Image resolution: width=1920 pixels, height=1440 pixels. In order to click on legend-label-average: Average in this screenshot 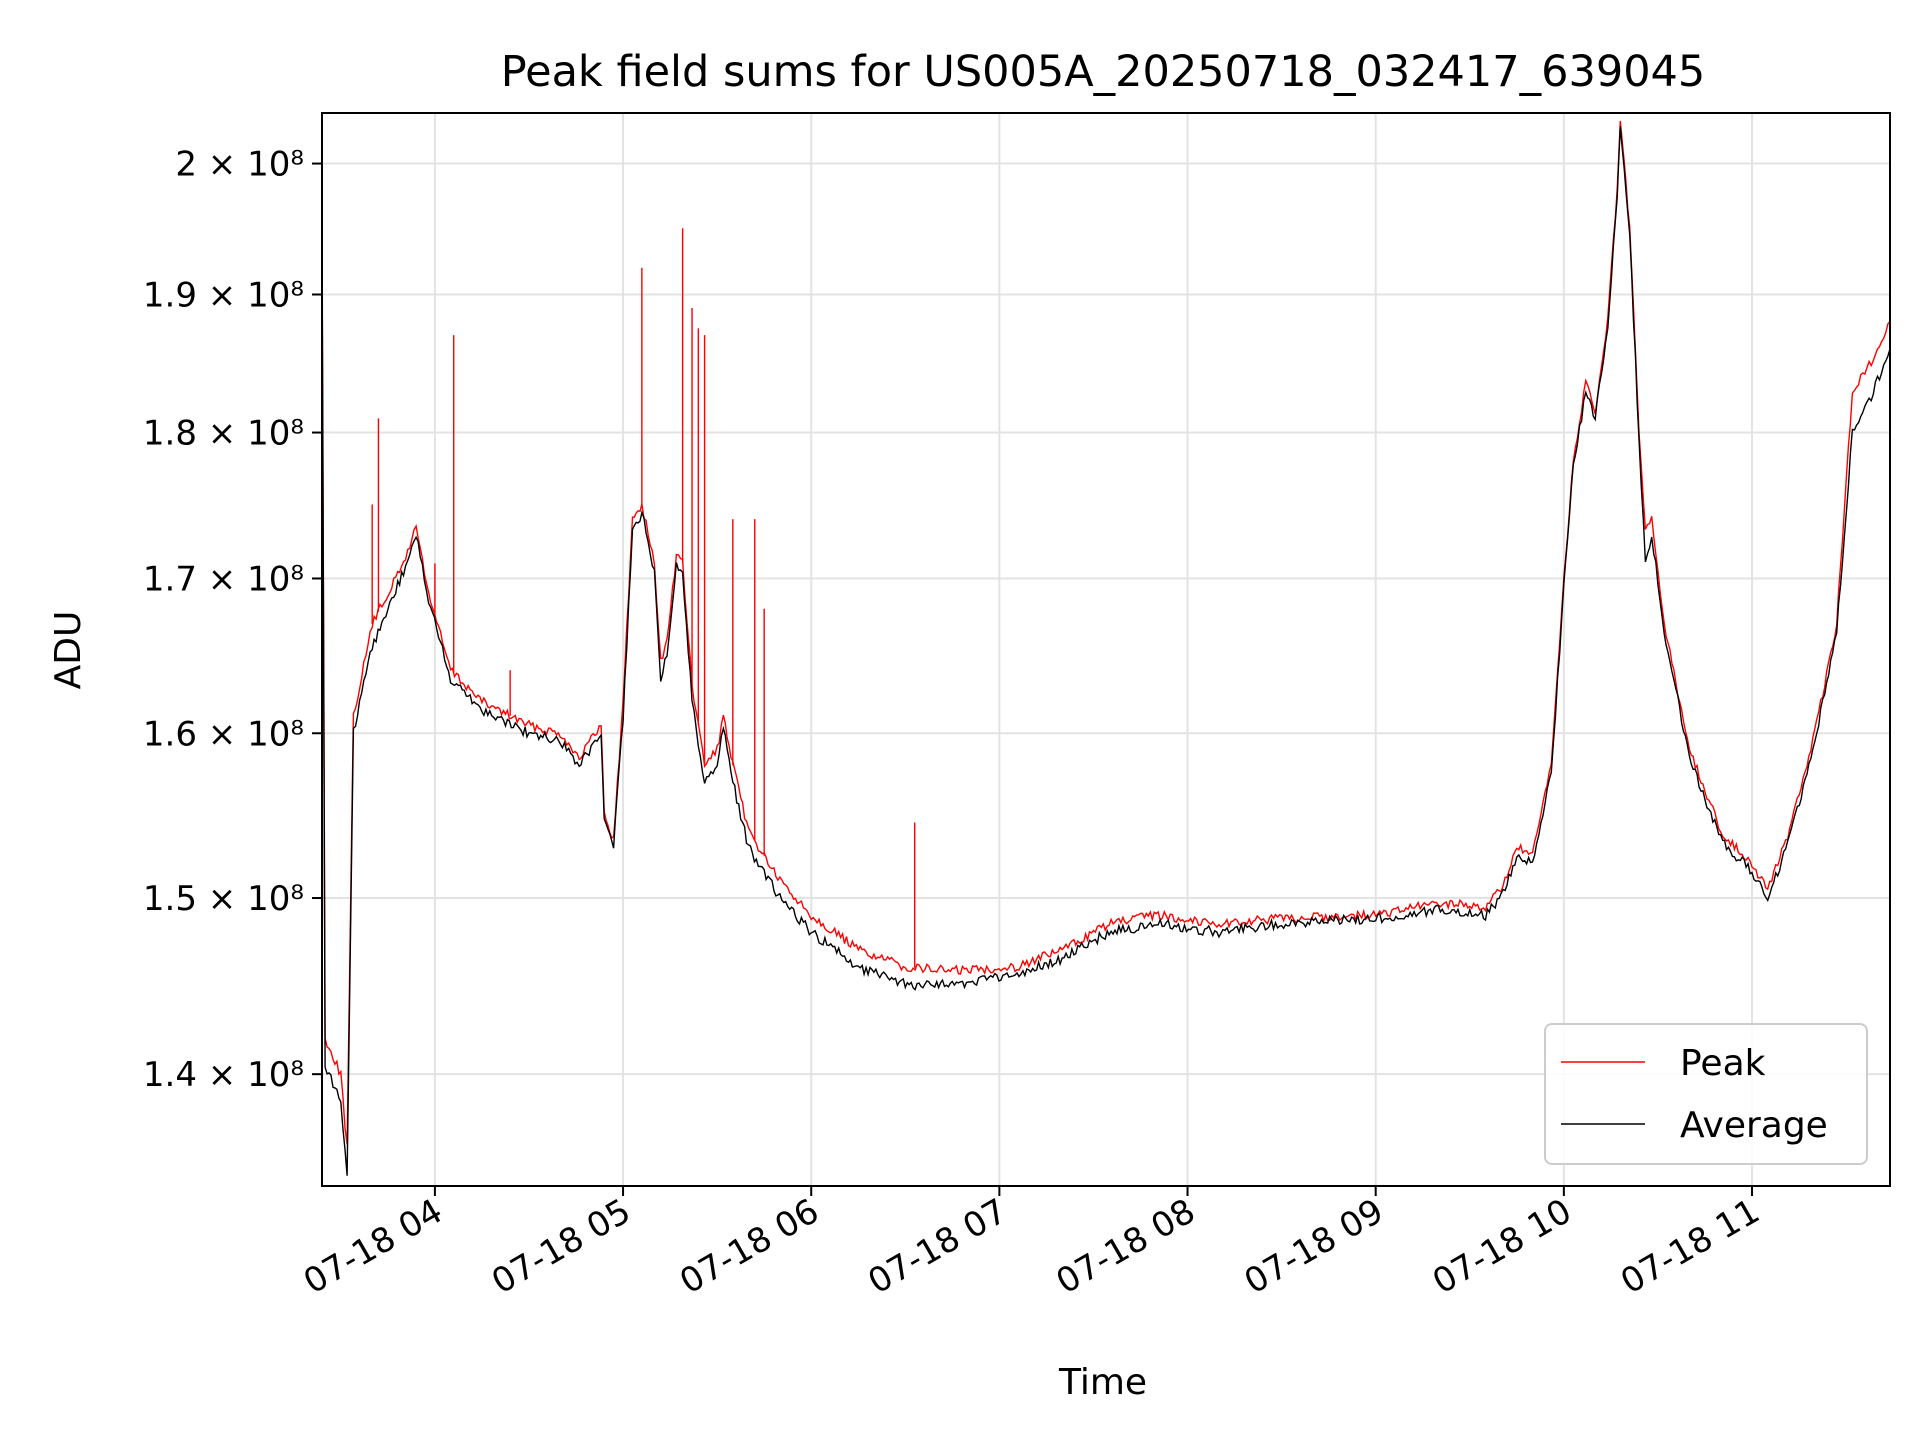, I will do `click(1754, 1125)`.